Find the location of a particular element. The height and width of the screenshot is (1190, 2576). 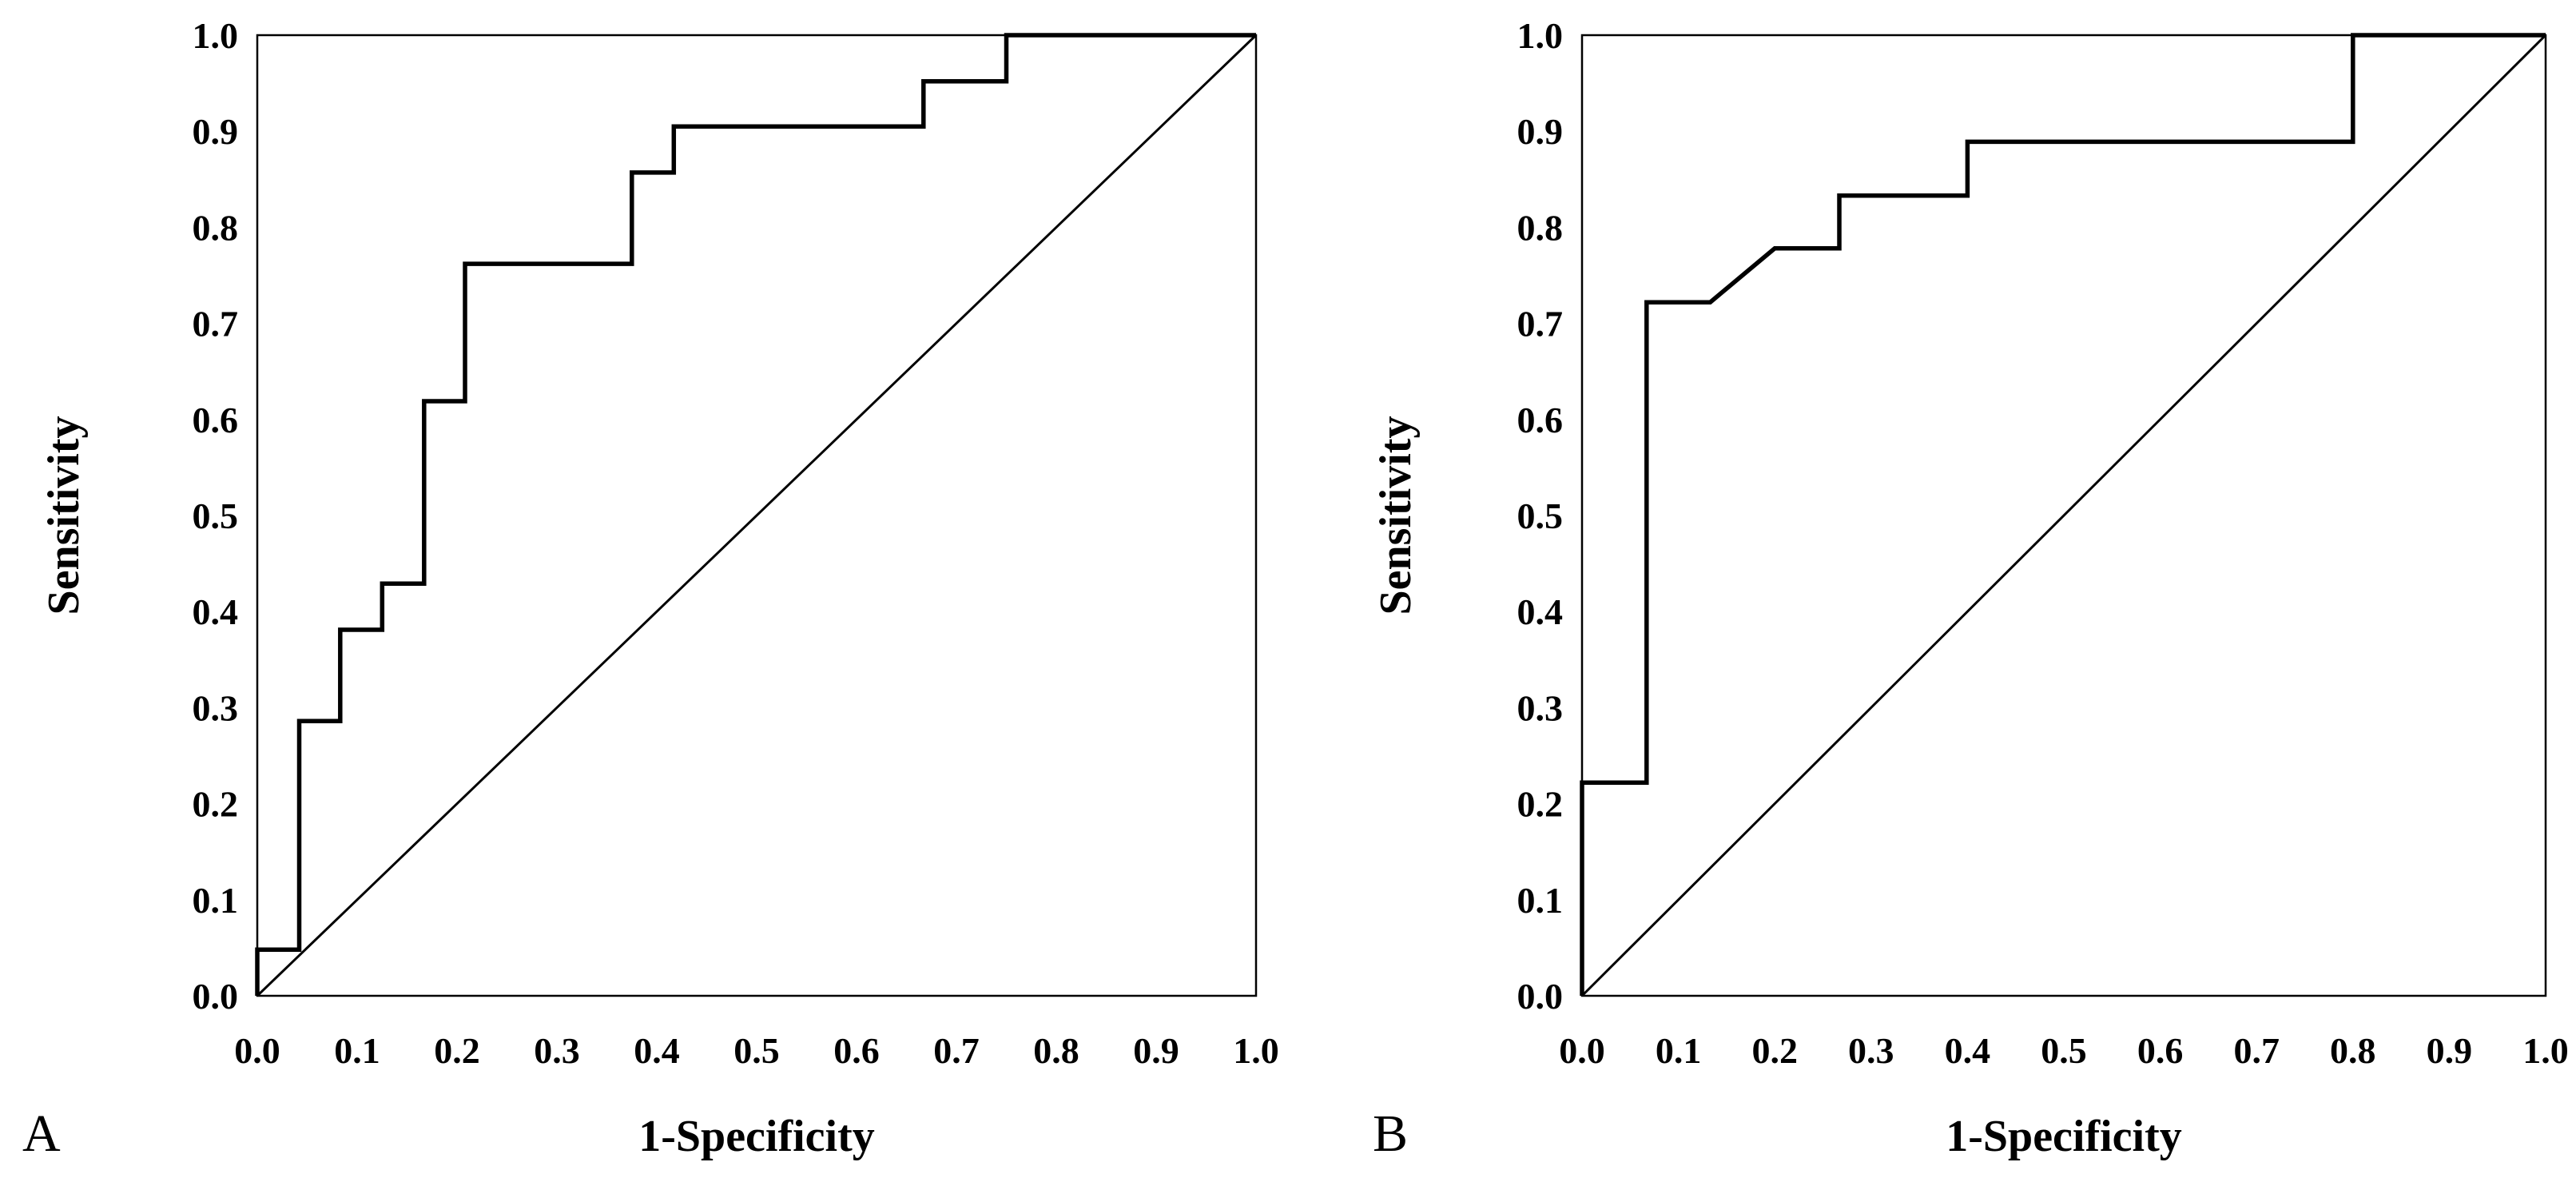

panel-letter: A is located at coordinates (41, 1133).